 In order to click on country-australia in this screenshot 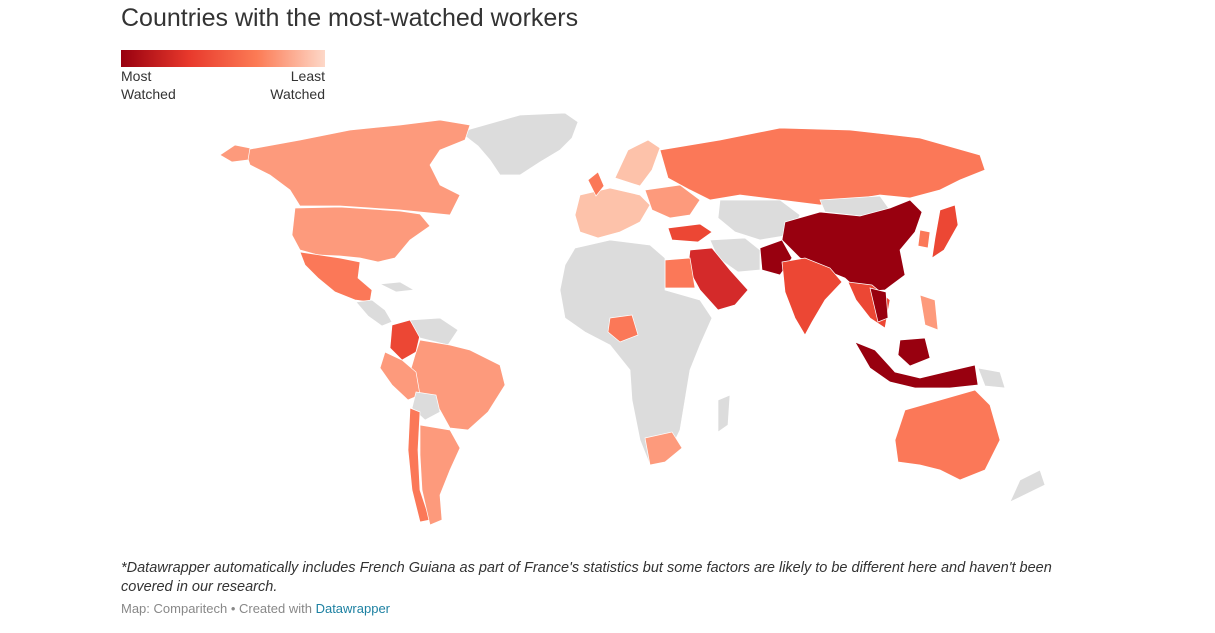, I will do `click(947, 435)`.